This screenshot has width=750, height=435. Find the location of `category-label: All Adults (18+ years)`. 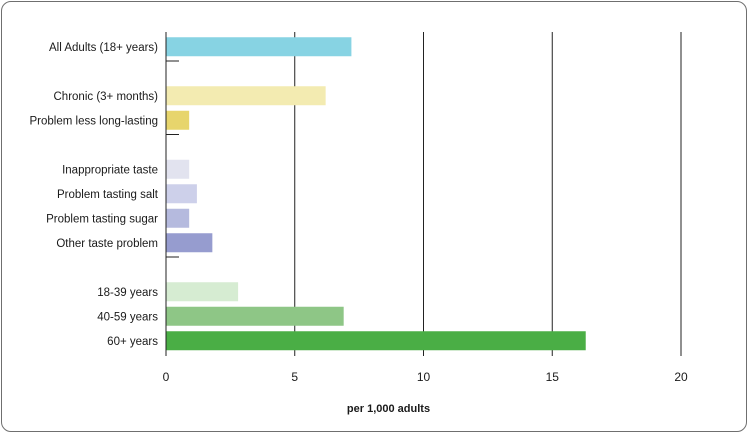

category-label: All Adults (18+ years) is located at coordinates (103, 48).